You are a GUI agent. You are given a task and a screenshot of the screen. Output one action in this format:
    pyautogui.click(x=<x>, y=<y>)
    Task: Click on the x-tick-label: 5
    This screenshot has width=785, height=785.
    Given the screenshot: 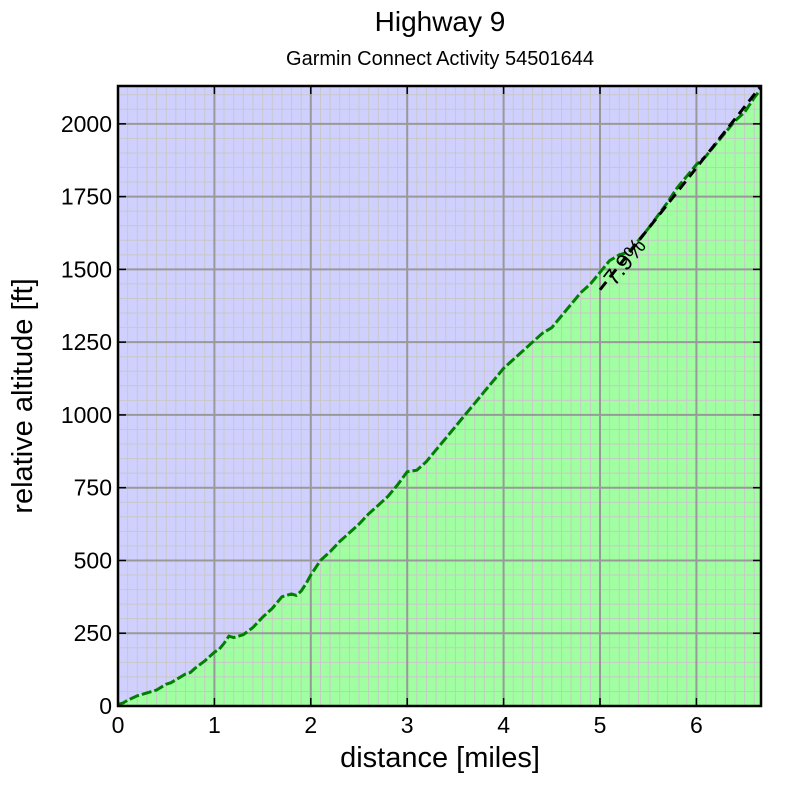 What is the action you would take?
    pyautogui.click(x=600, y=725)
    